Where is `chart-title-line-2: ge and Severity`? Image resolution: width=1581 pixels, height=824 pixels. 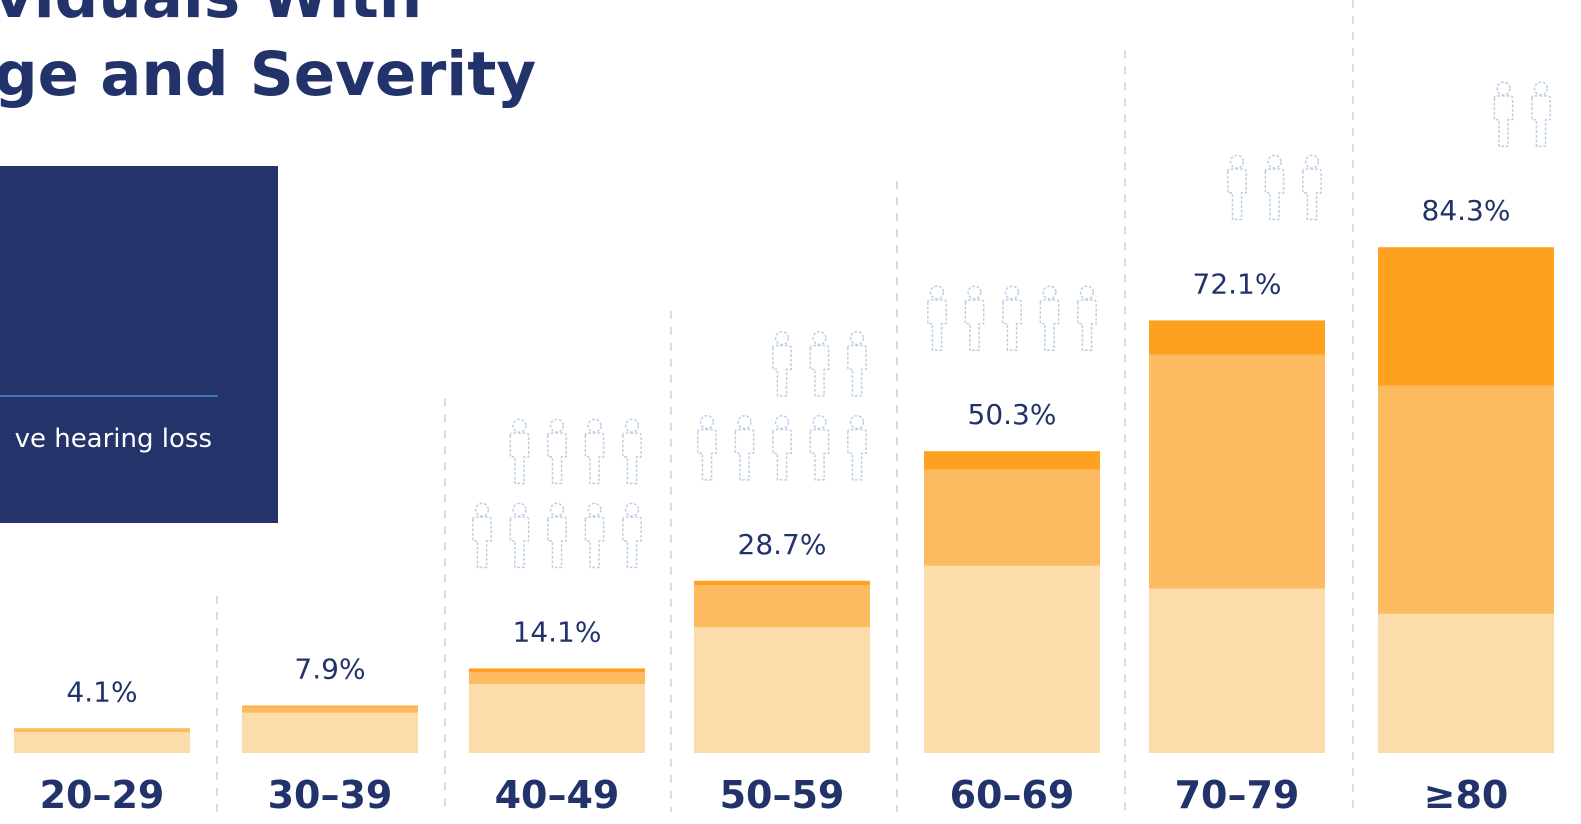 chart-title-line-2: ge and Severity is located at coordinates (268, 74).